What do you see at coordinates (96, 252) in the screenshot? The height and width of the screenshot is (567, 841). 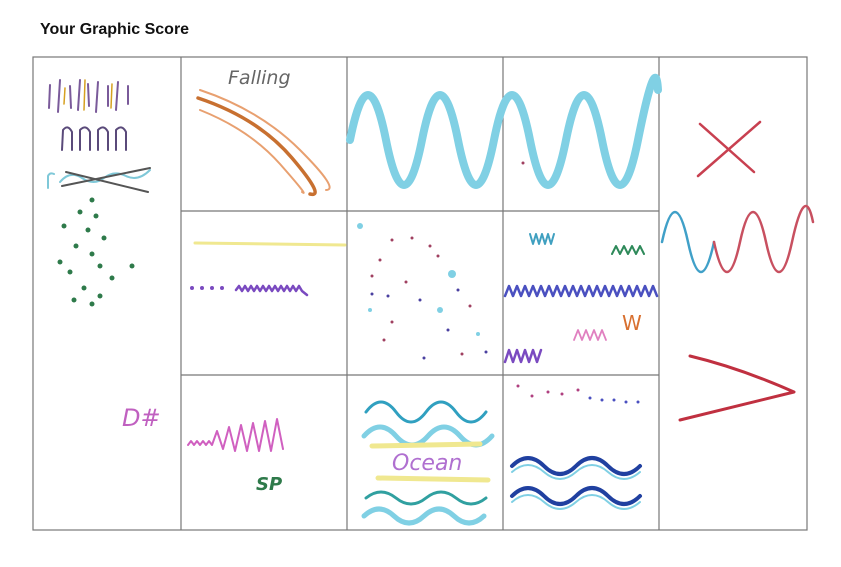 I see `dots` at bounding box center [96, 252].